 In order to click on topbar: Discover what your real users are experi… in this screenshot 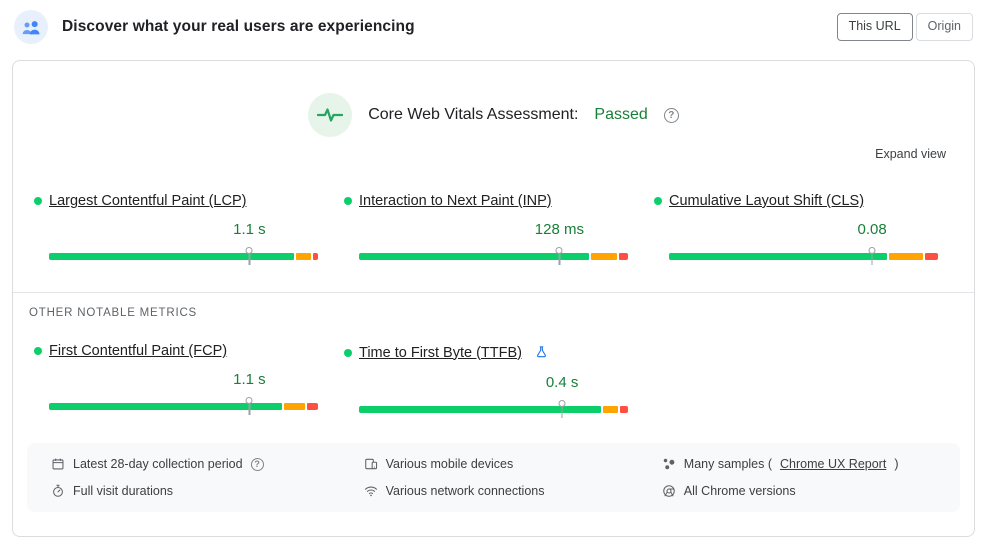, I will do `click(493, 26)`.